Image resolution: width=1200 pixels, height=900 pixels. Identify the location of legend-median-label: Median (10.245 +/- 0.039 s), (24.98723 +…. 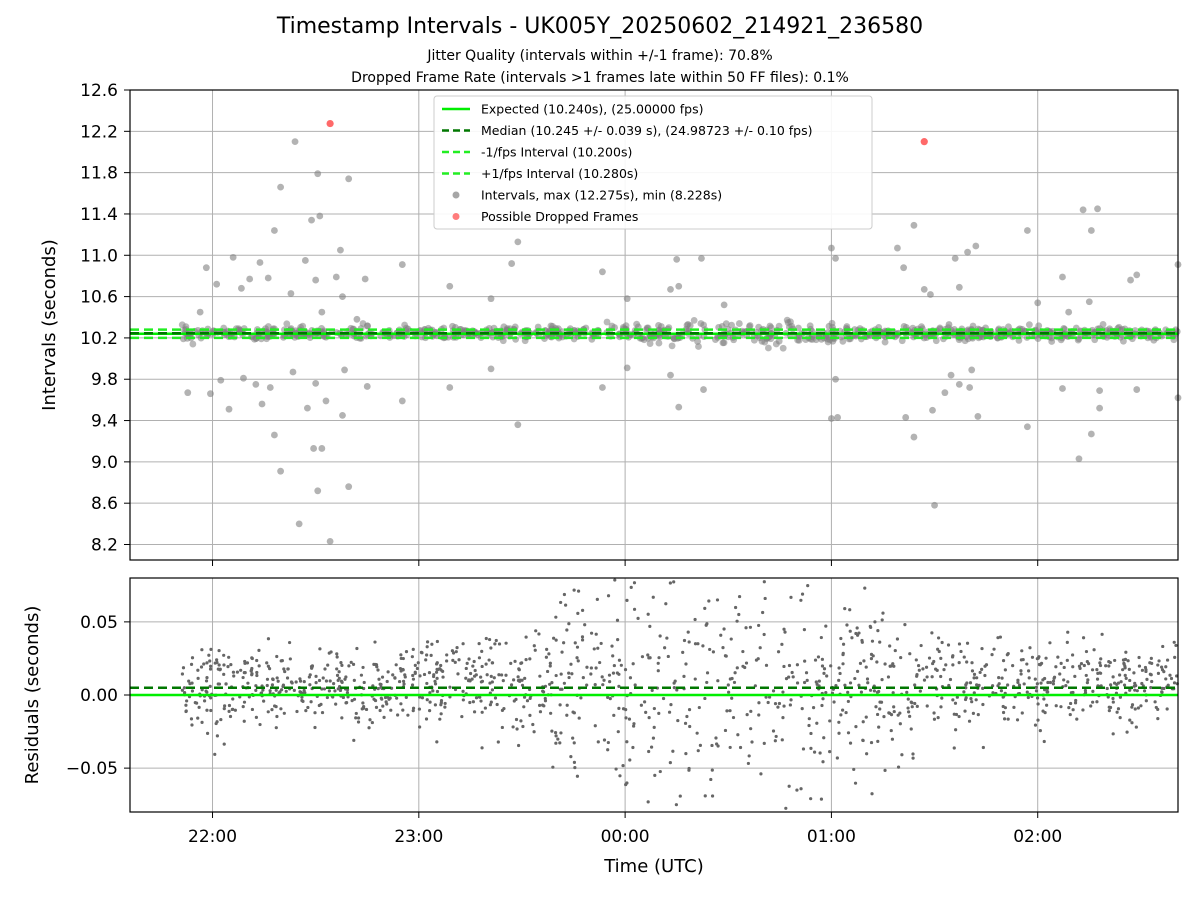
(646, 130).